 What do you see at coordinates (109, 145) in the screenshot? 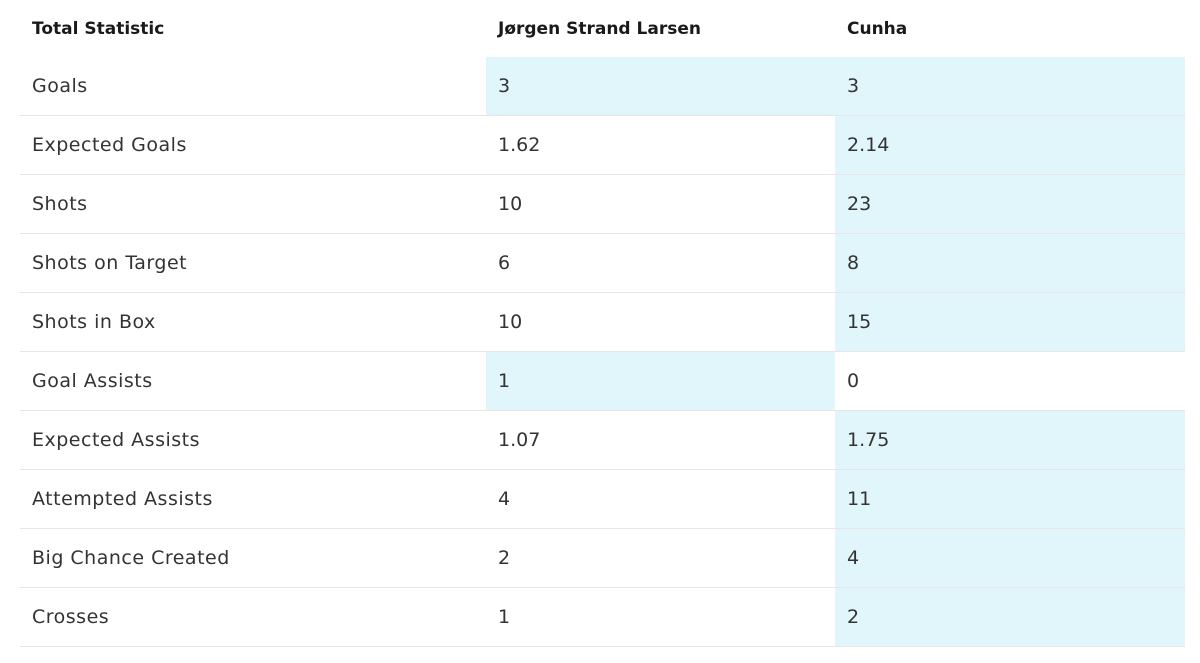
I see `stat-label: Expected Goals` at bounding box center [109, 145].